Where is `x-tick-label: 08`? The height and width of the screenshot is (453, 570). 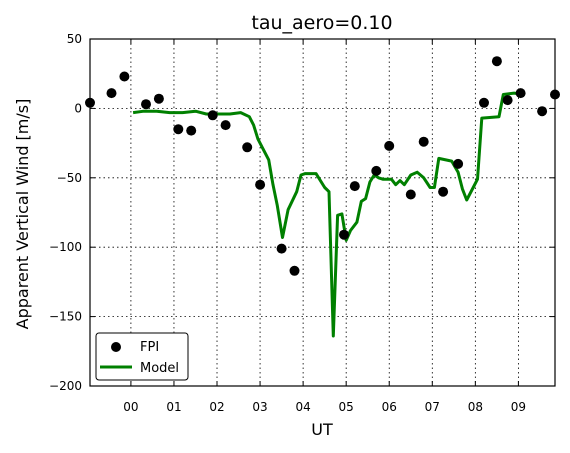 x-tick-label: 08 is located at coordinates (475, 407).